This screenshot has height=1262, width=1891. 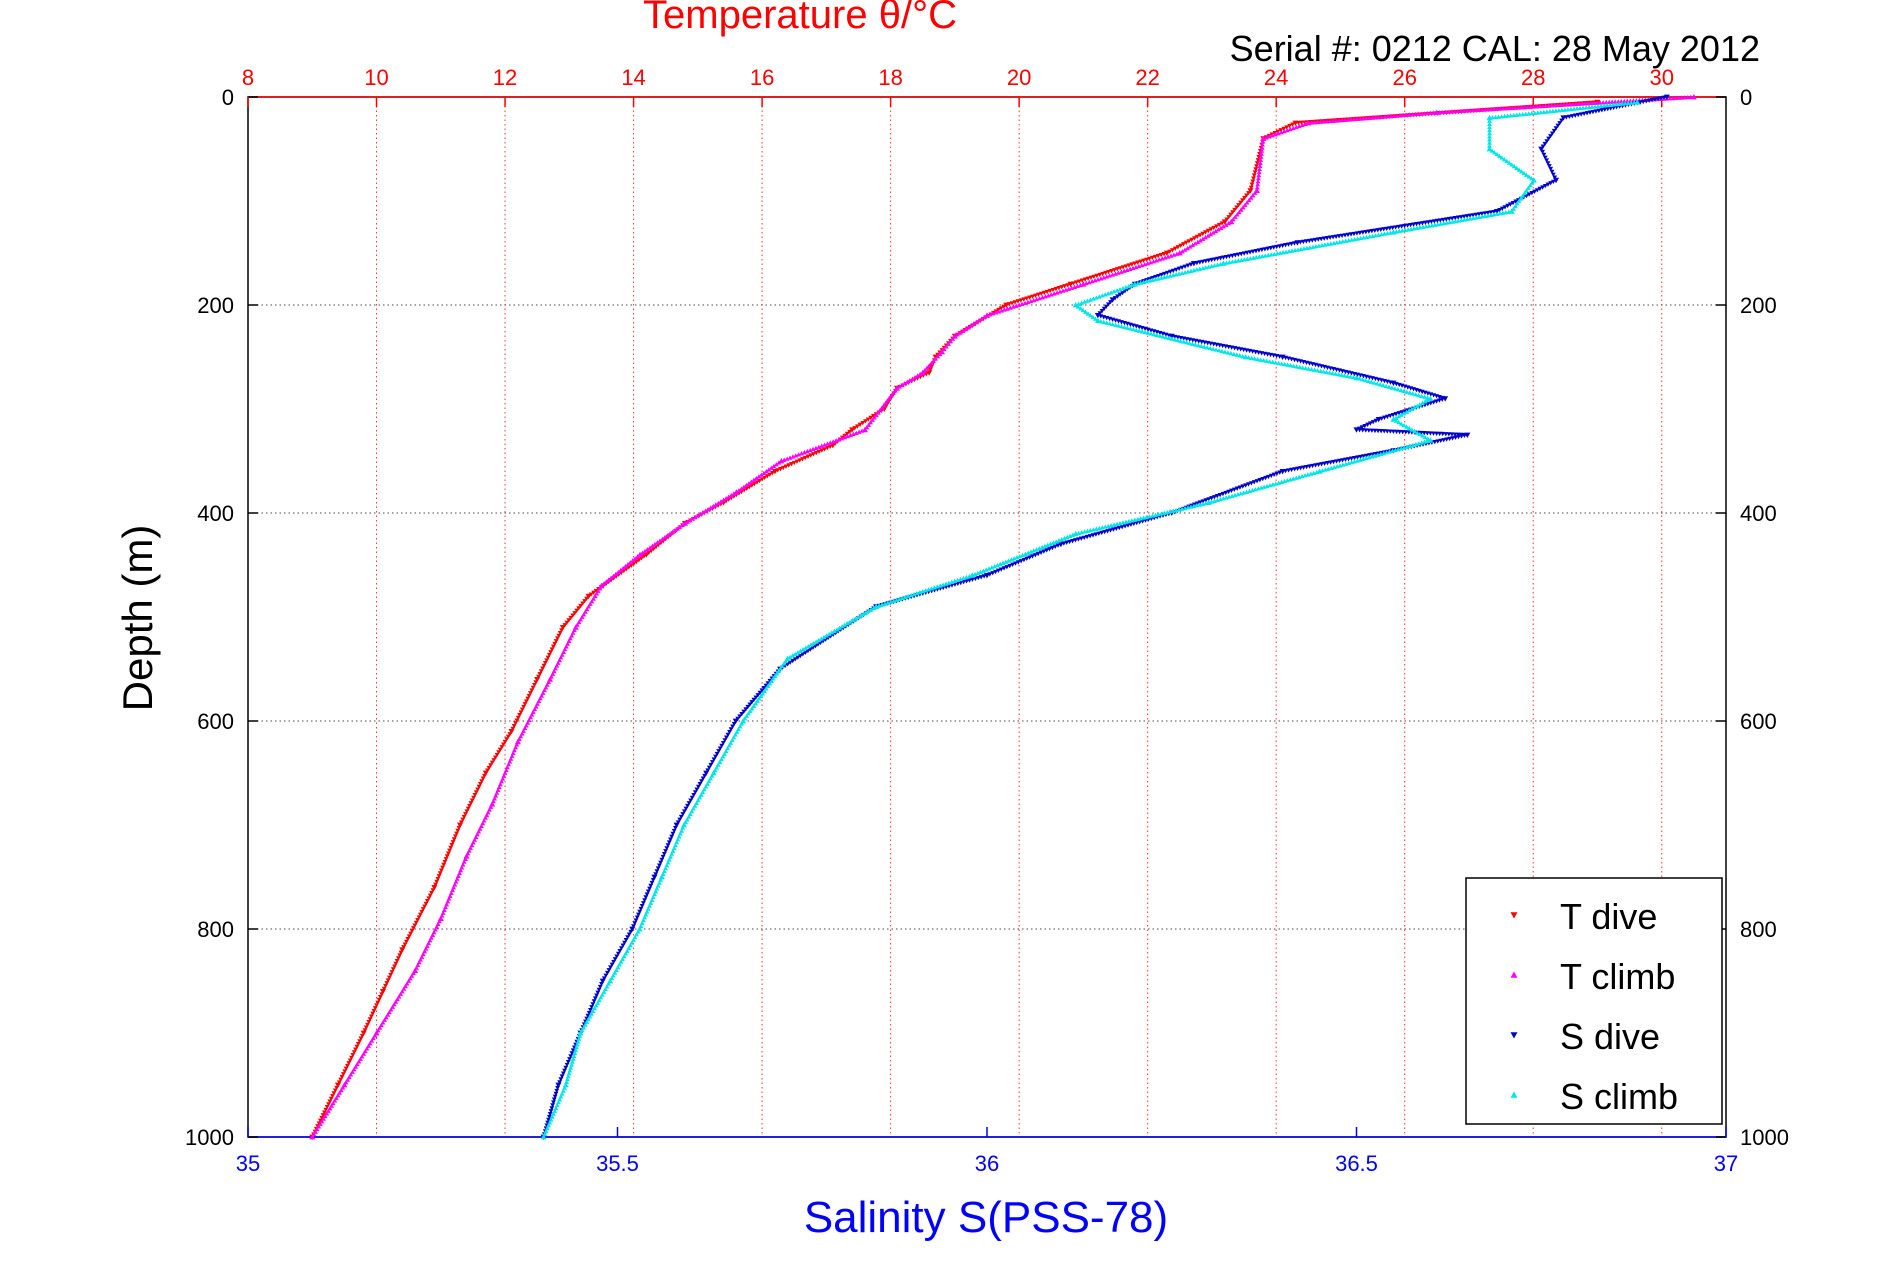 I want to click on y-tick-label: 1000, so click(x=209, y=1137).